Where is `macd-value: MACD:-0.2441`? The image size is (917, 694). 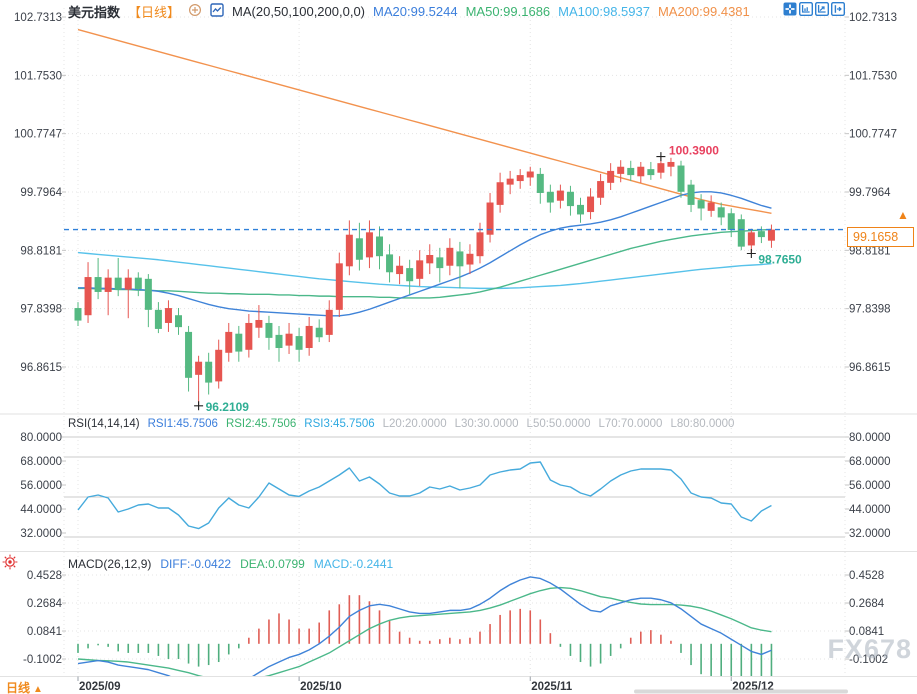
macd-value: MACD:-0.2441 is located at coordinates (353, 564).